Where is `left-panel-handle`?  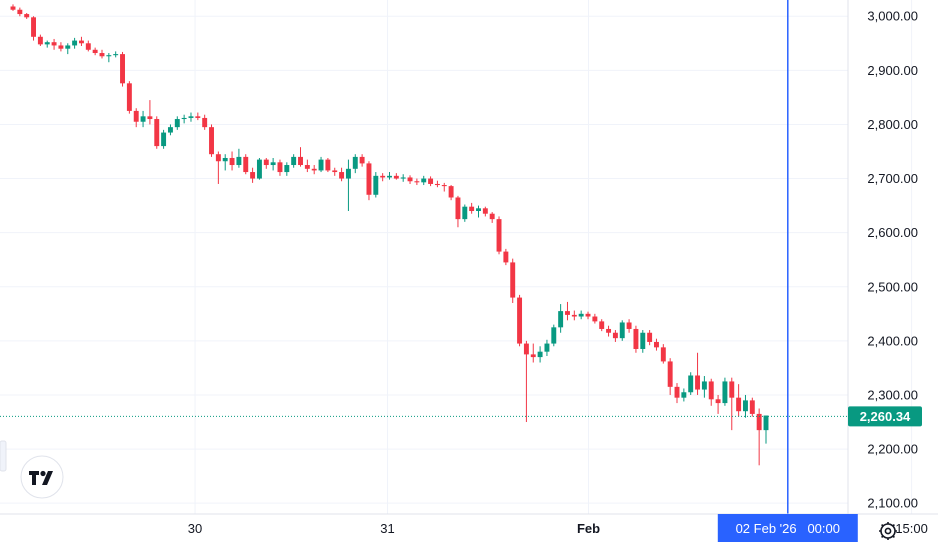
left-panel-handle is located at coordinates (3, 456).